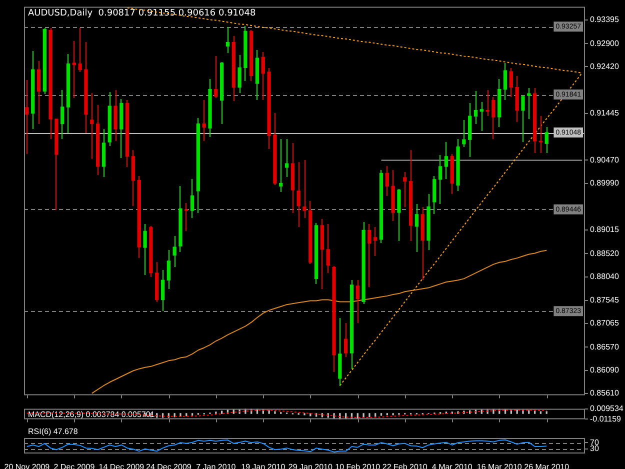 The width and height of the screenshot is (625, 469). I want to click on y-tick-label: 0.87545, so click(605, 300).